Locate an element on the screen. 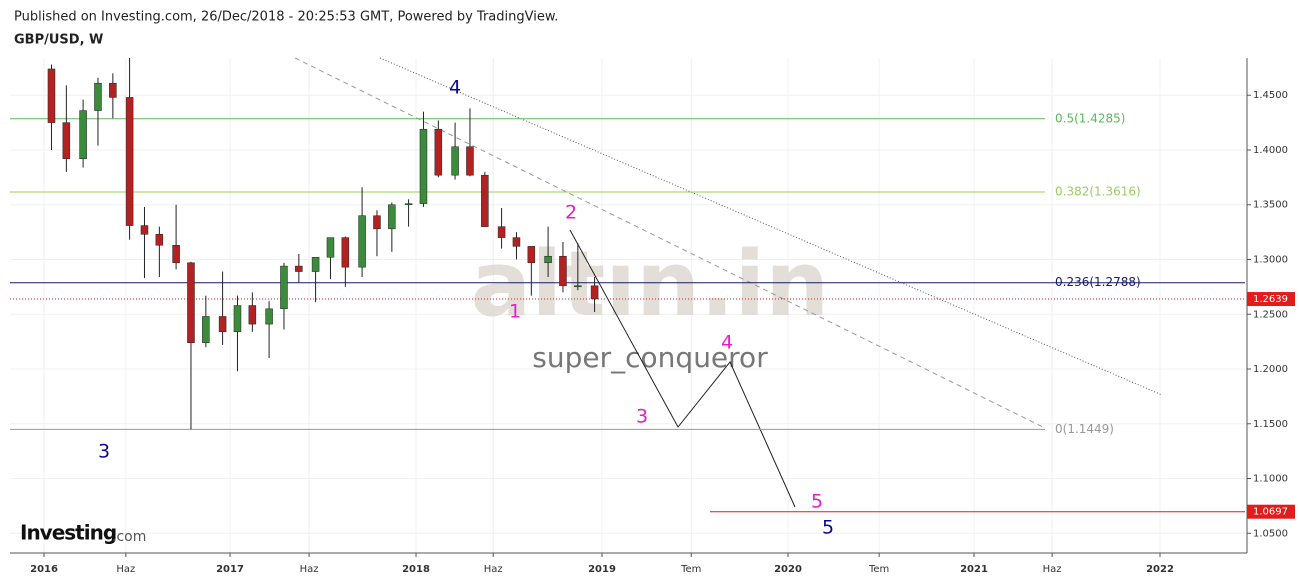 Image resolution: width=1299 pixels, height=585 pixels. logo-text: Investing is located at coordinates (68, 533).